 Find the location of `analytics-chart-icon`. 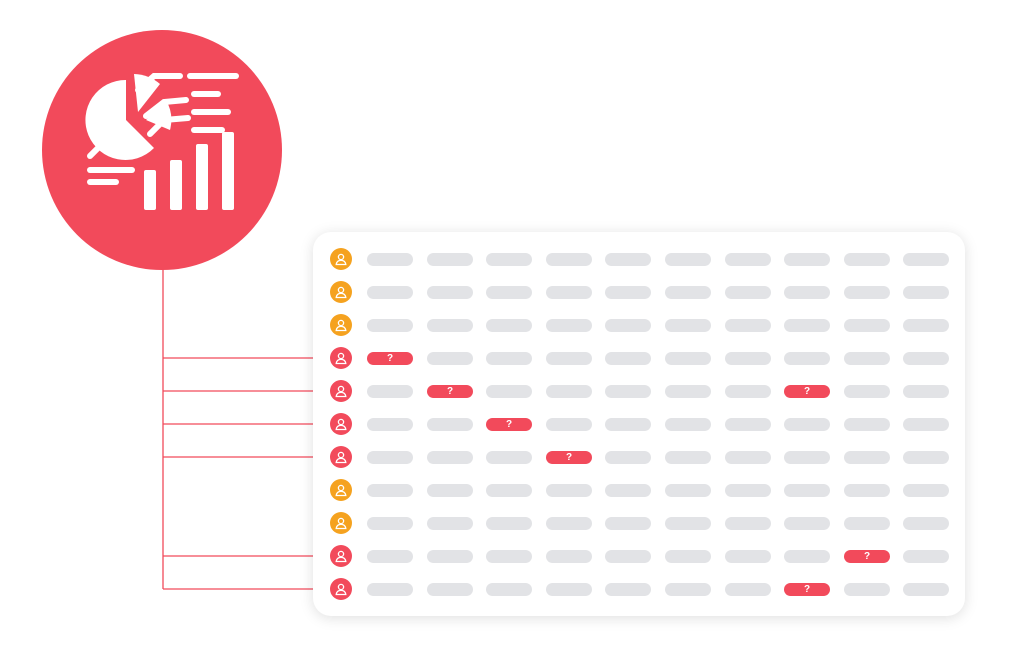

analytics-chart-icon is located at coordinates (162, 141).